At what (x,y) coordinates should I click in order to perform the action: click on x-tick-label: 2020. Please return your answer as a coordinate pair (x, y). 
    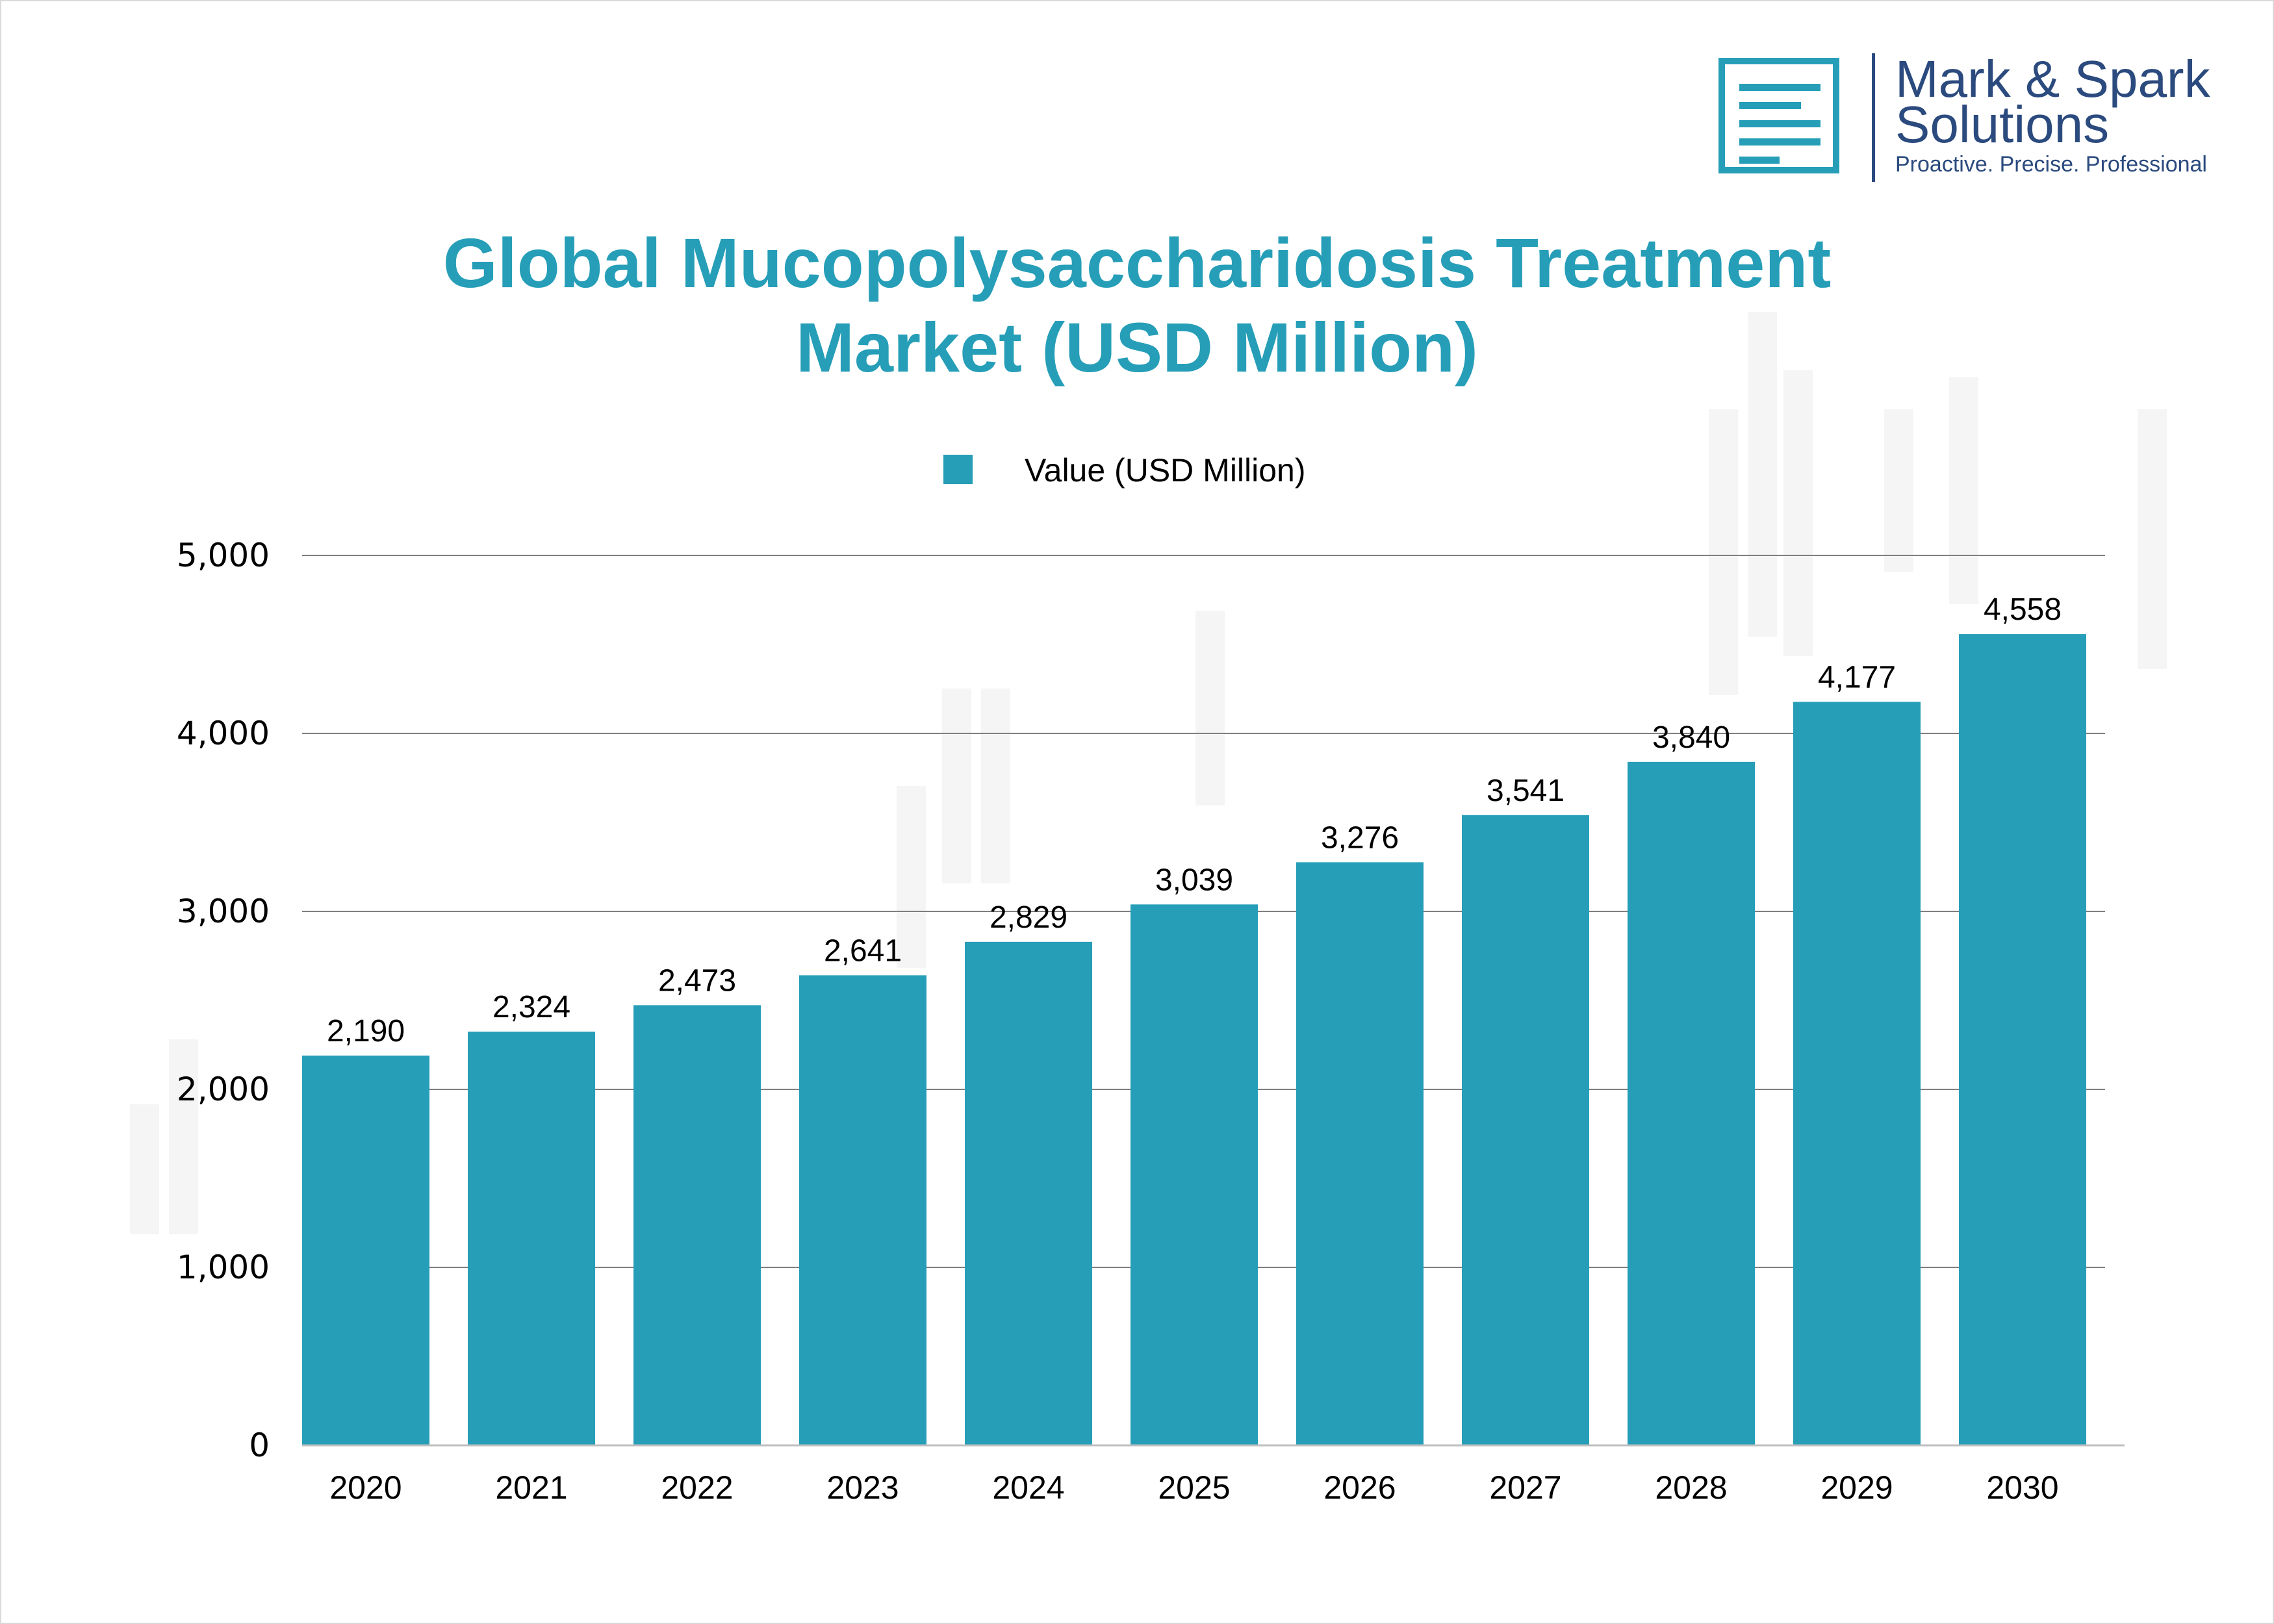
    Looking at the image, I should click on (365, 1487).